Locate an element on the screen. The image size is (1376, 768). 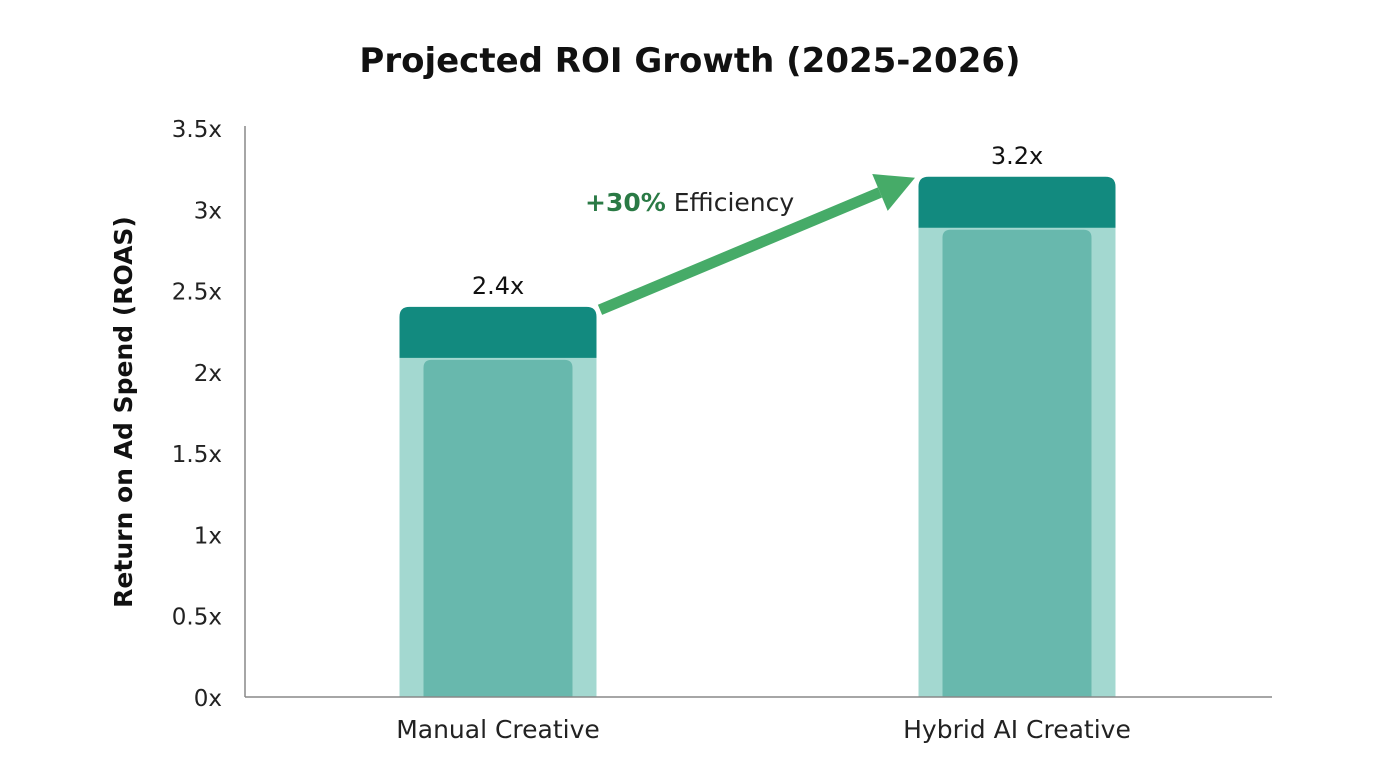
y-tick-label: 3x is located at coordinates (208, 211).